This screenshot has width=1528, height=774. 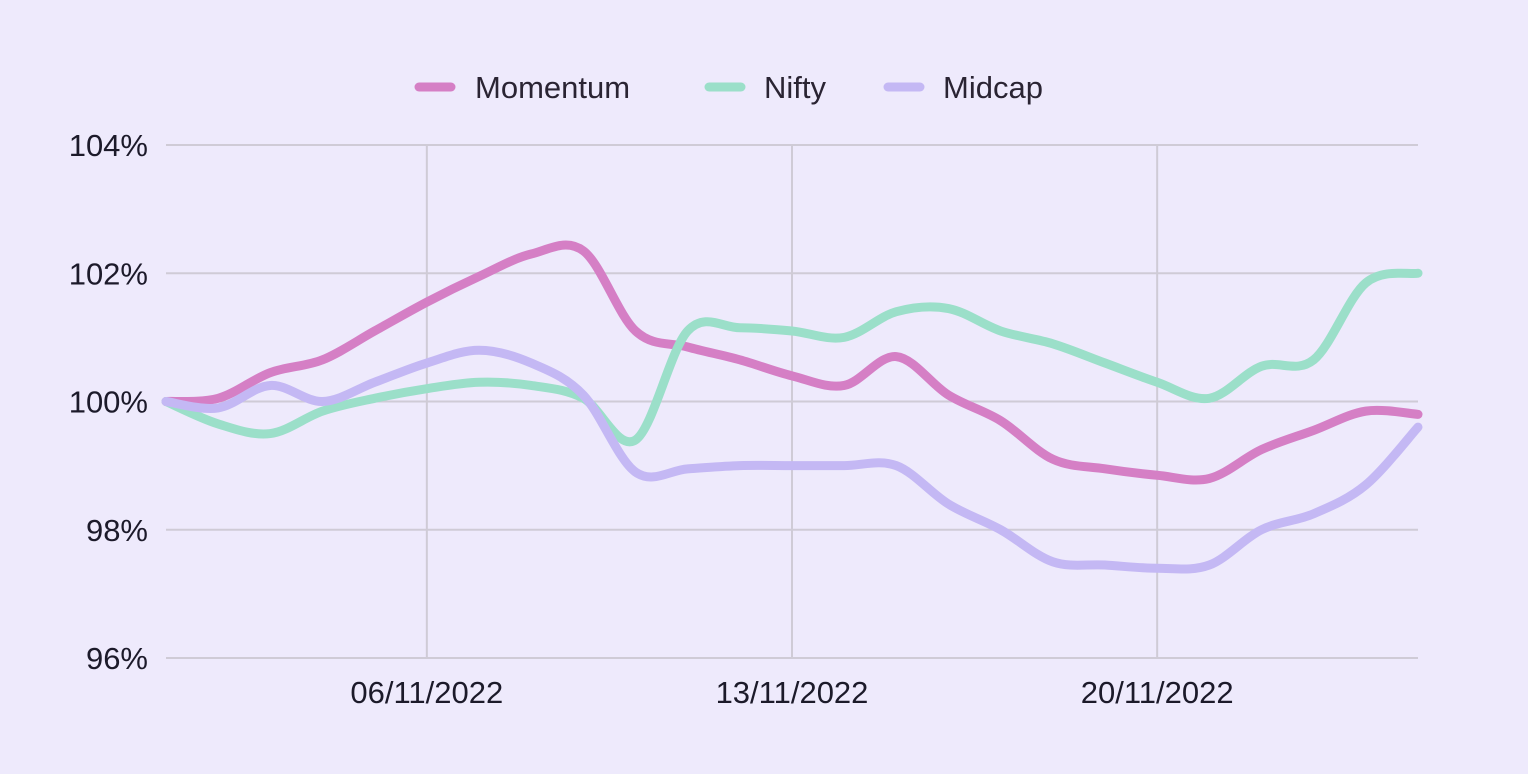 I want to click on legend-label-momentum: Momentum, so click(x=552, y=87).